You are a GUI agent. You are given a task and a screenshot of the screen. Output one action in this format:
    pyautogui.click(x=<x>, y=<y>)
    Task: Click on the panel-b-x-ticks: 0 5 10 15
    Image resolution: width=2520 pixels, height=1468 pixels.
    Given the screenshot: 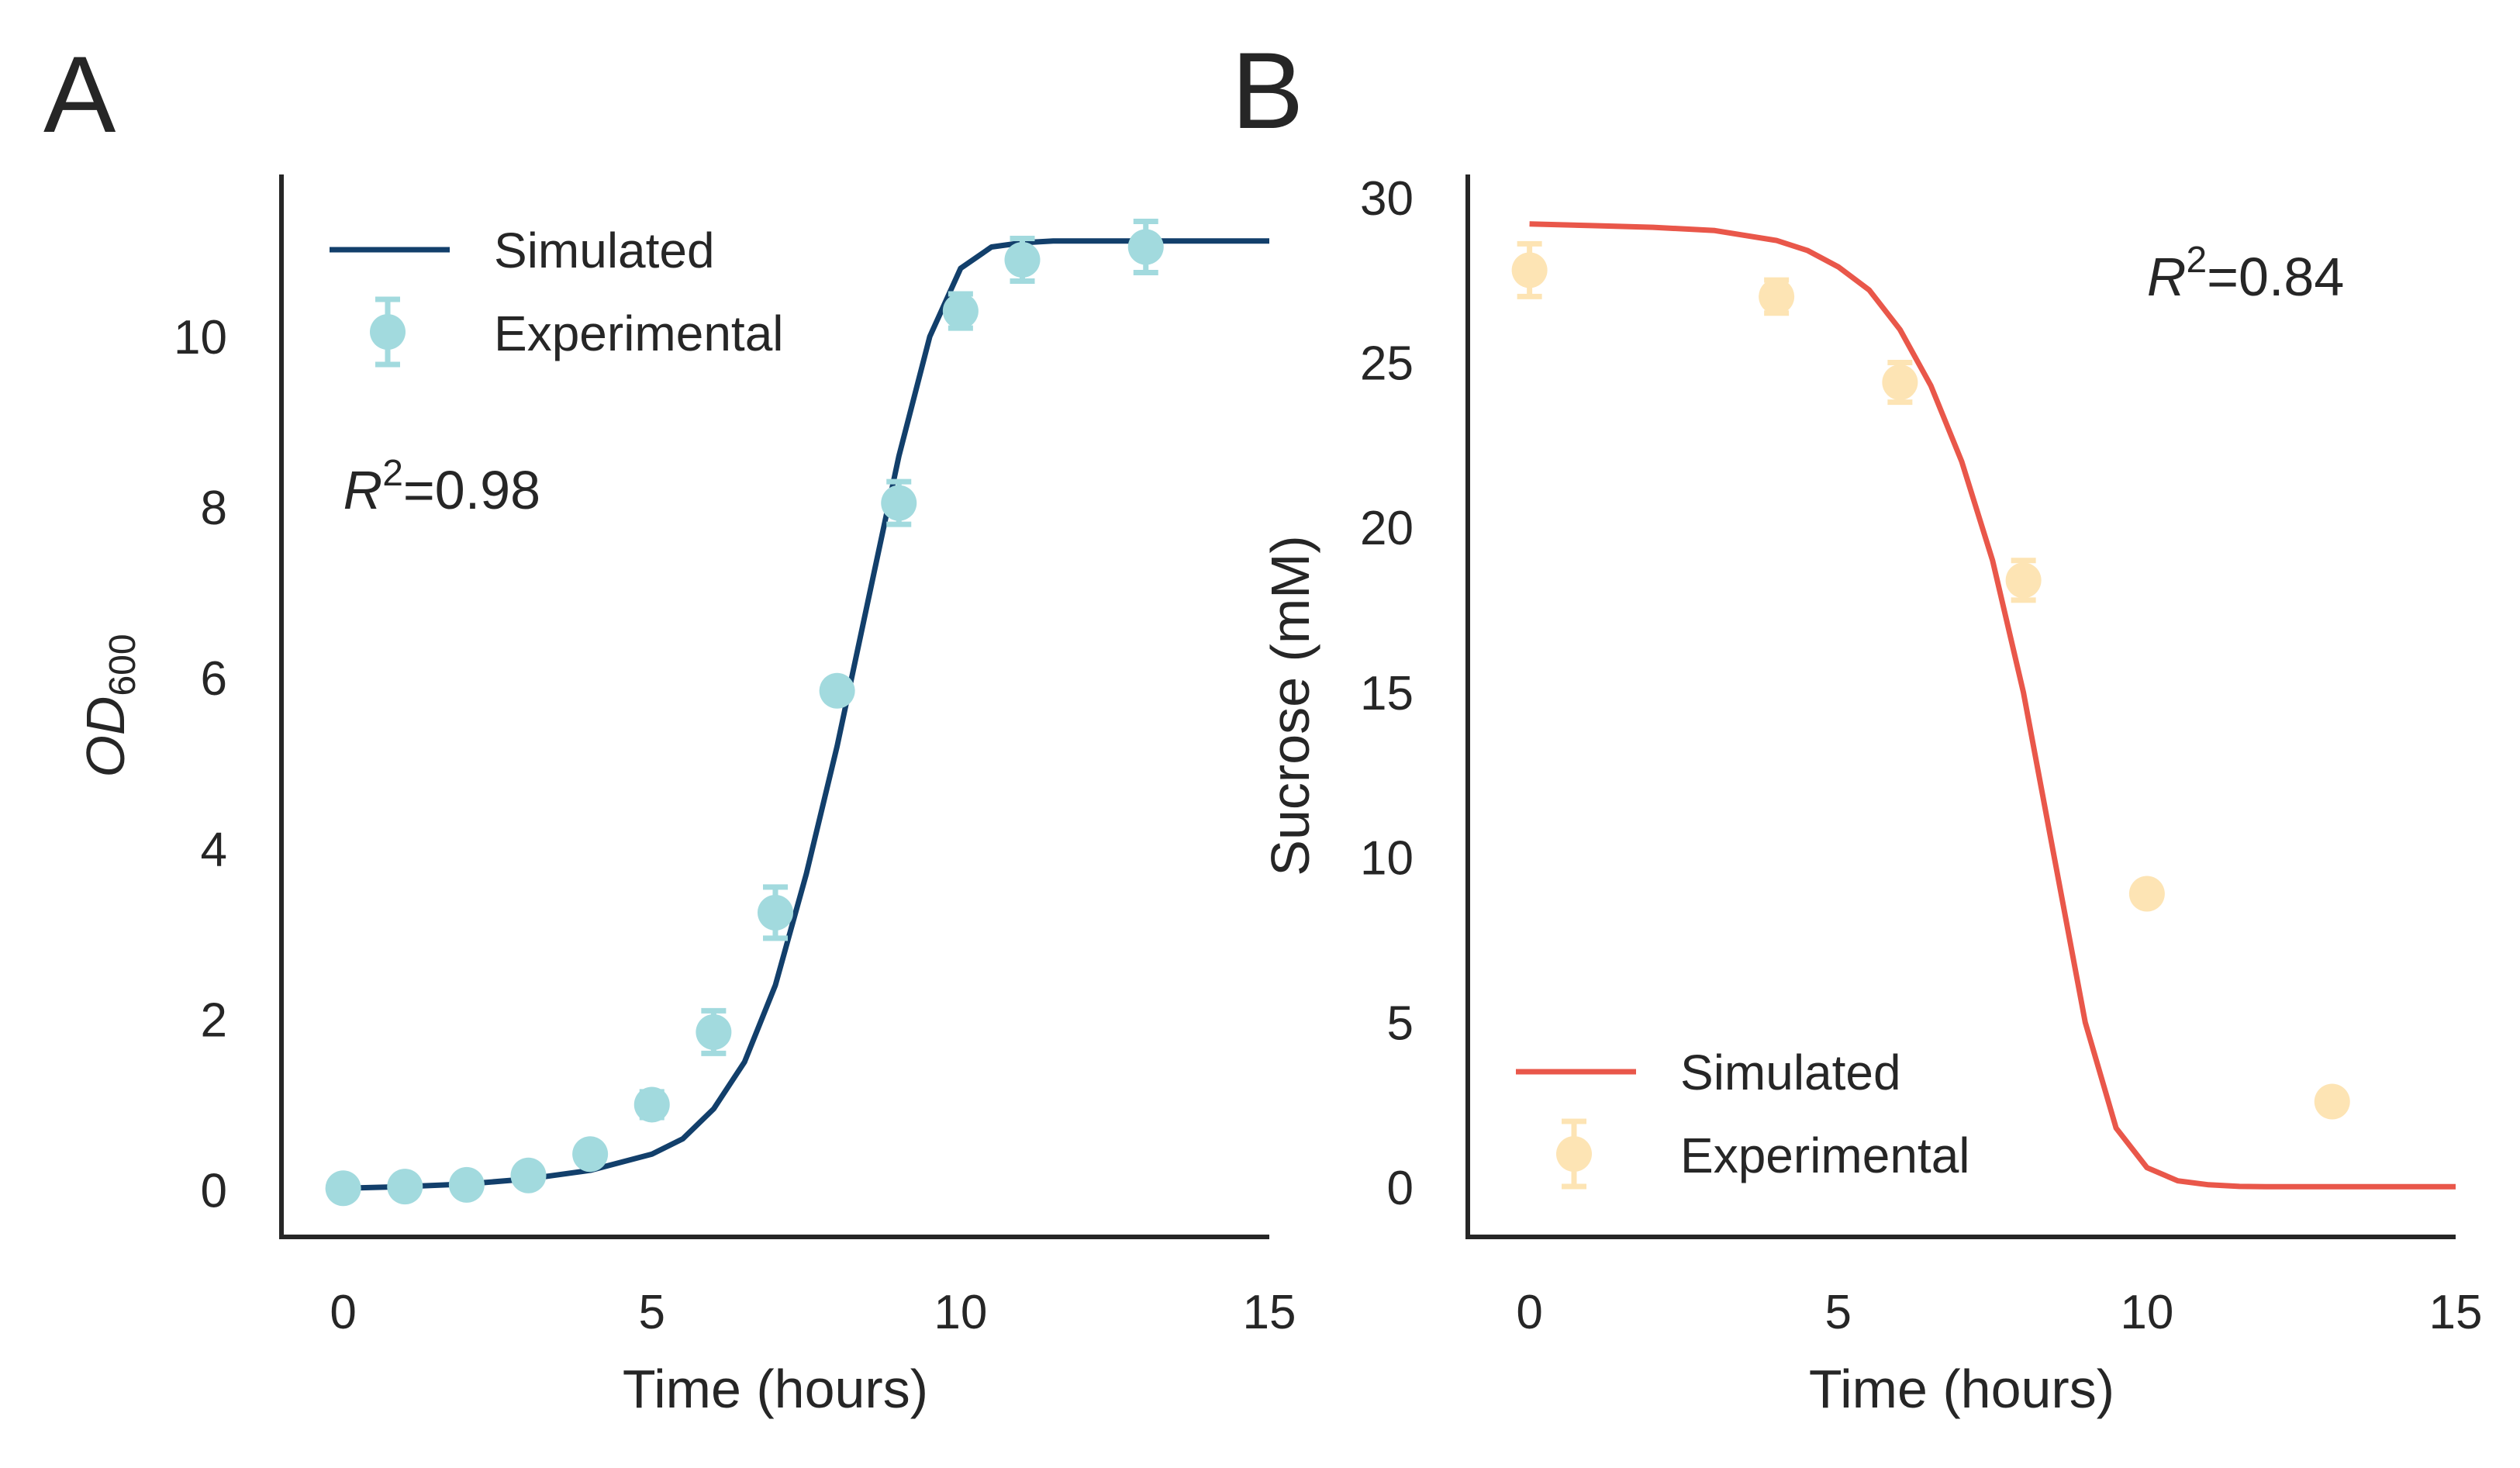 What is the action you would take?
    pyautogui.click(x=1999, y=1312)
    